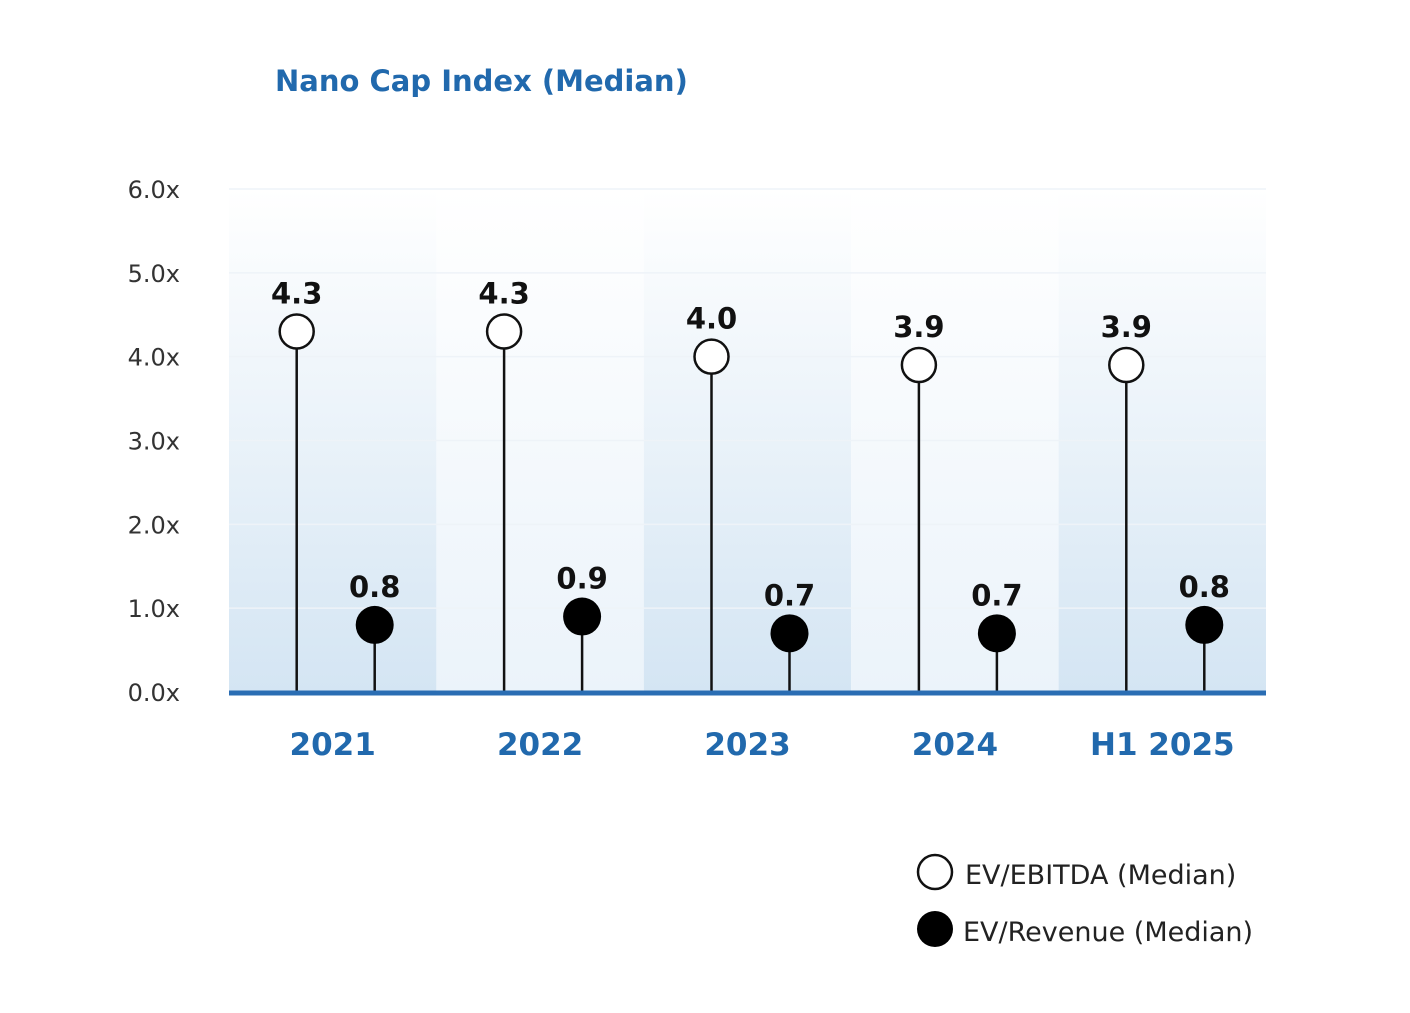 This screenshot has height=1013, width=1410. Describe the element at coordinates (154, 190) in the screenshot. I see `y-tick-label: 6.0x` at that location.